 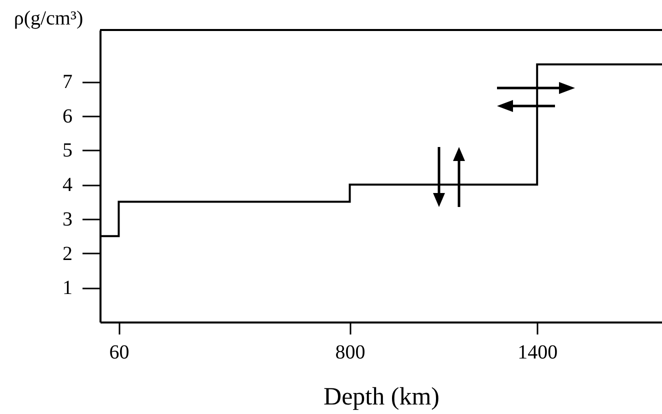 What do you see at coordinates (67, 151) in the screenshot?
I see `y-tick-label: 5` at bounding box center [67, 151].